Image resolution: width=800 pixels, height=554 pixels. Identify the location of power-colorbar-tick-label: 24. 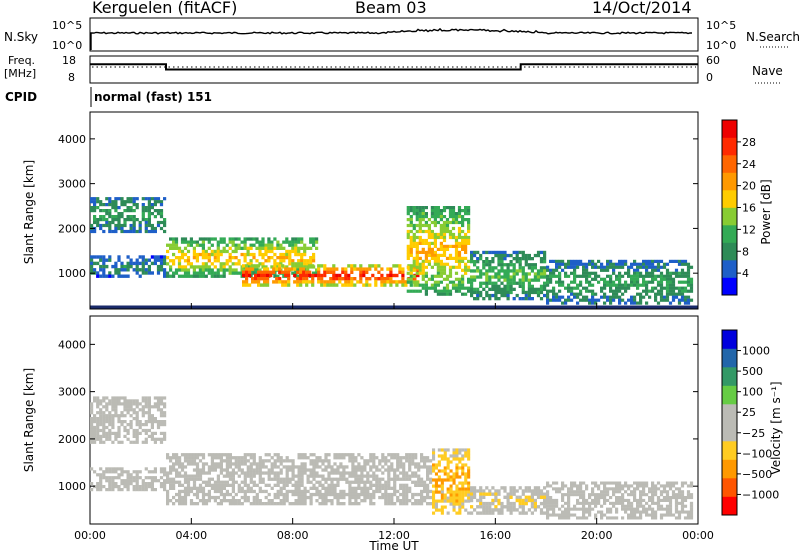
(749, 164).